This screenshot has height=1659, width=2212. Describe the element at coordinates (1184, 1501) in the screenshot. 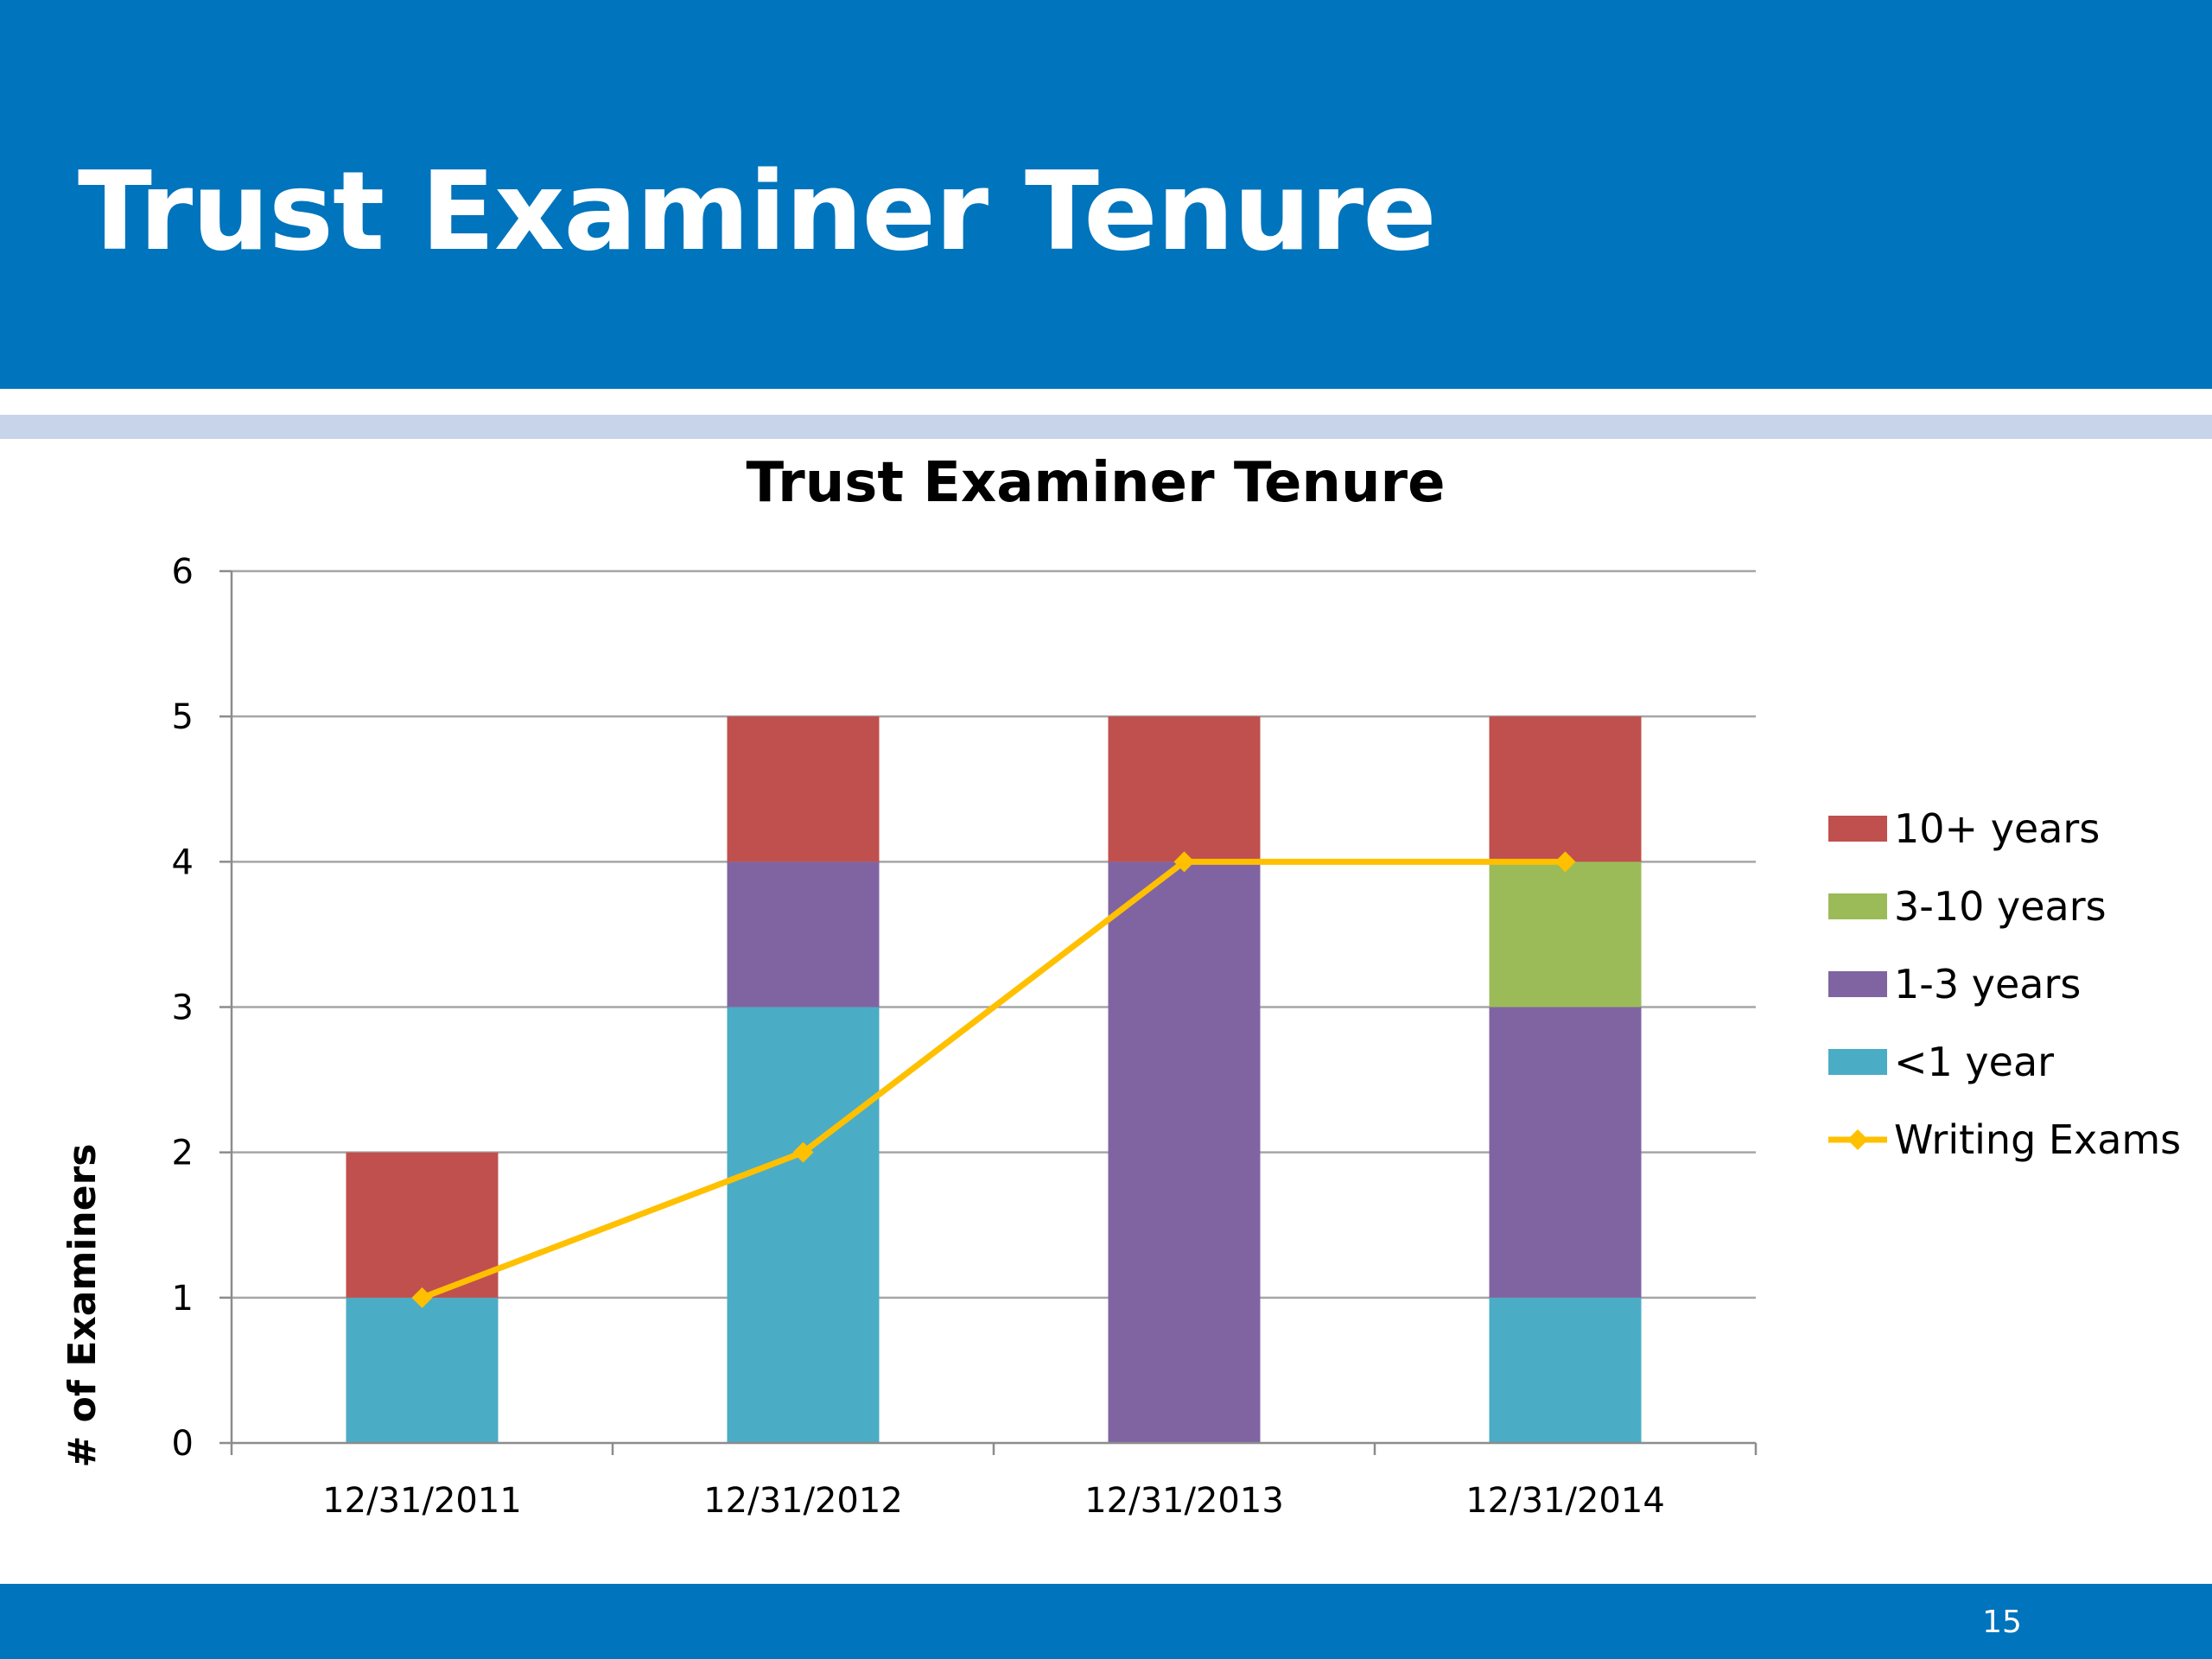

I see `x-tick-label: 12/31/2013` at that location.